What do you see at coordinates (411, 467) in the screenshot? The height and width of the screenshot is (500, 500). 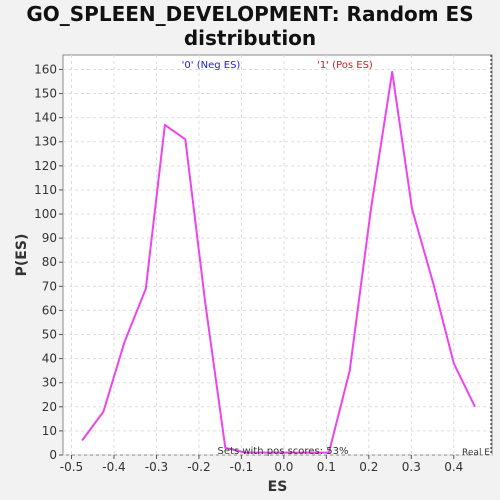 I see `x-tick-label: 0.3` at bounding box center [411, 467].